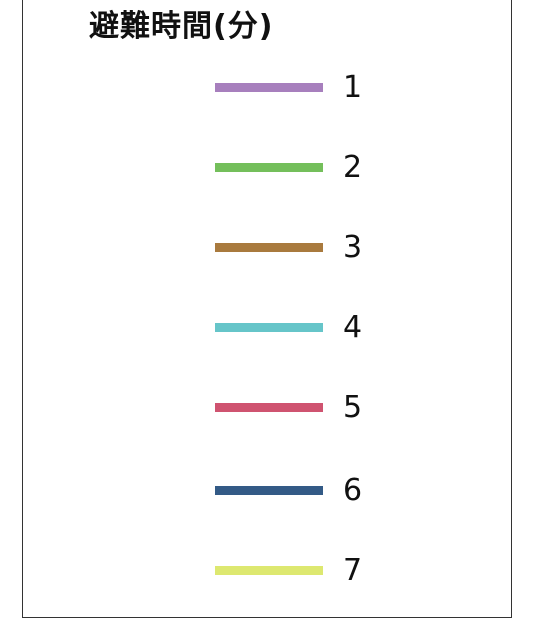 This screenshot has height=618, width=535. Describe the element at coordinates (353, 407) in the screenshot. I see `legend-label-5: 5` at that location.